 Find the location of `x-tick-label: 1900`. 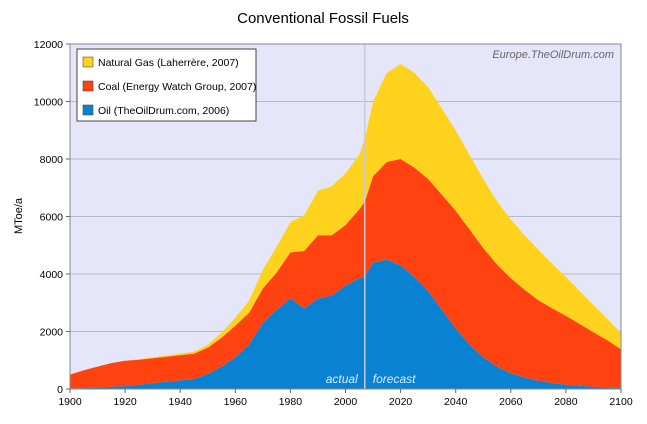

x-tick-label: 1900 is located at coordinates (70, 402).